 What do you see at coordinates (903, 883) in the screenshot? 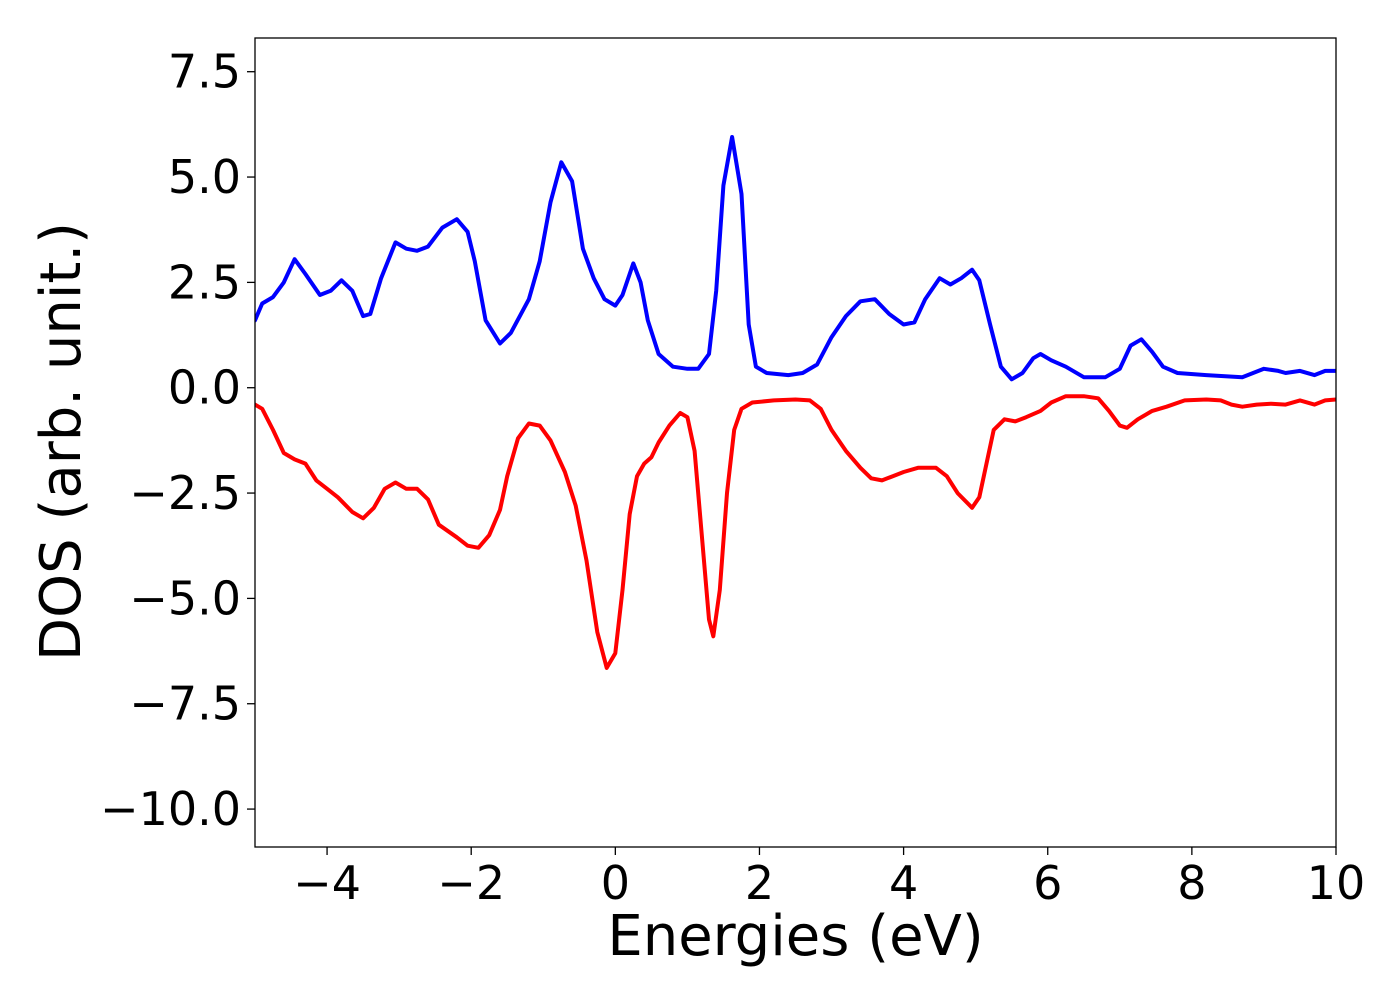
I see `x-tick-label: 4` at bounding box center [903, 883].